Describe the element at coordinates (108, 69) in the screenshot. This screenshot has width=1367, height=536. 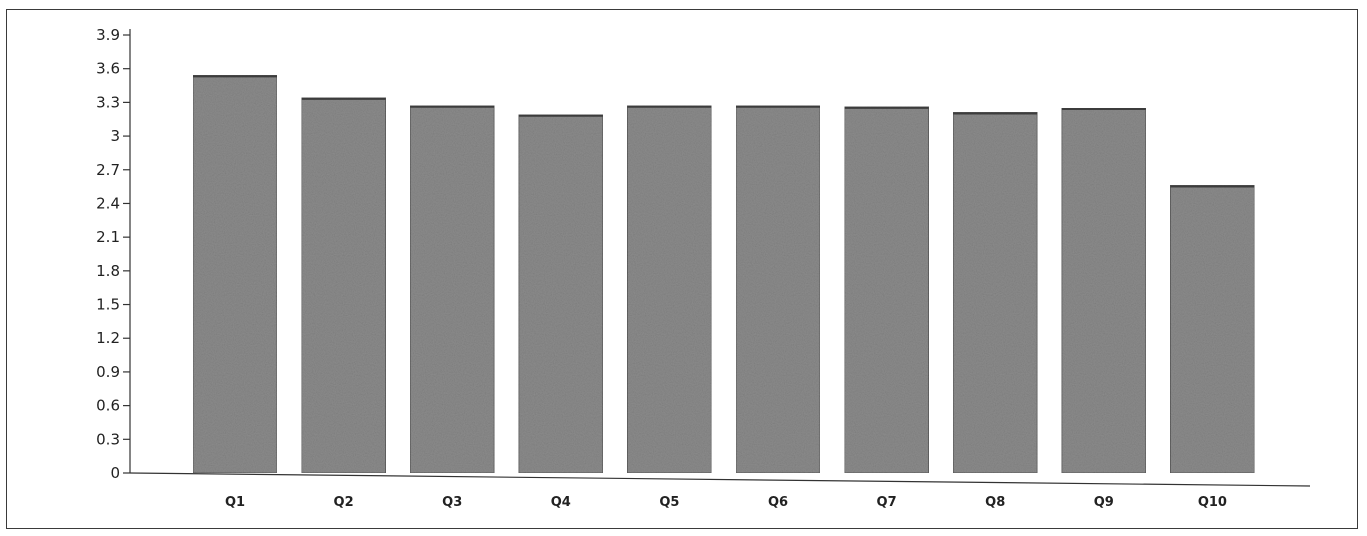
I see `y-tick-label: 3.6` at that location.